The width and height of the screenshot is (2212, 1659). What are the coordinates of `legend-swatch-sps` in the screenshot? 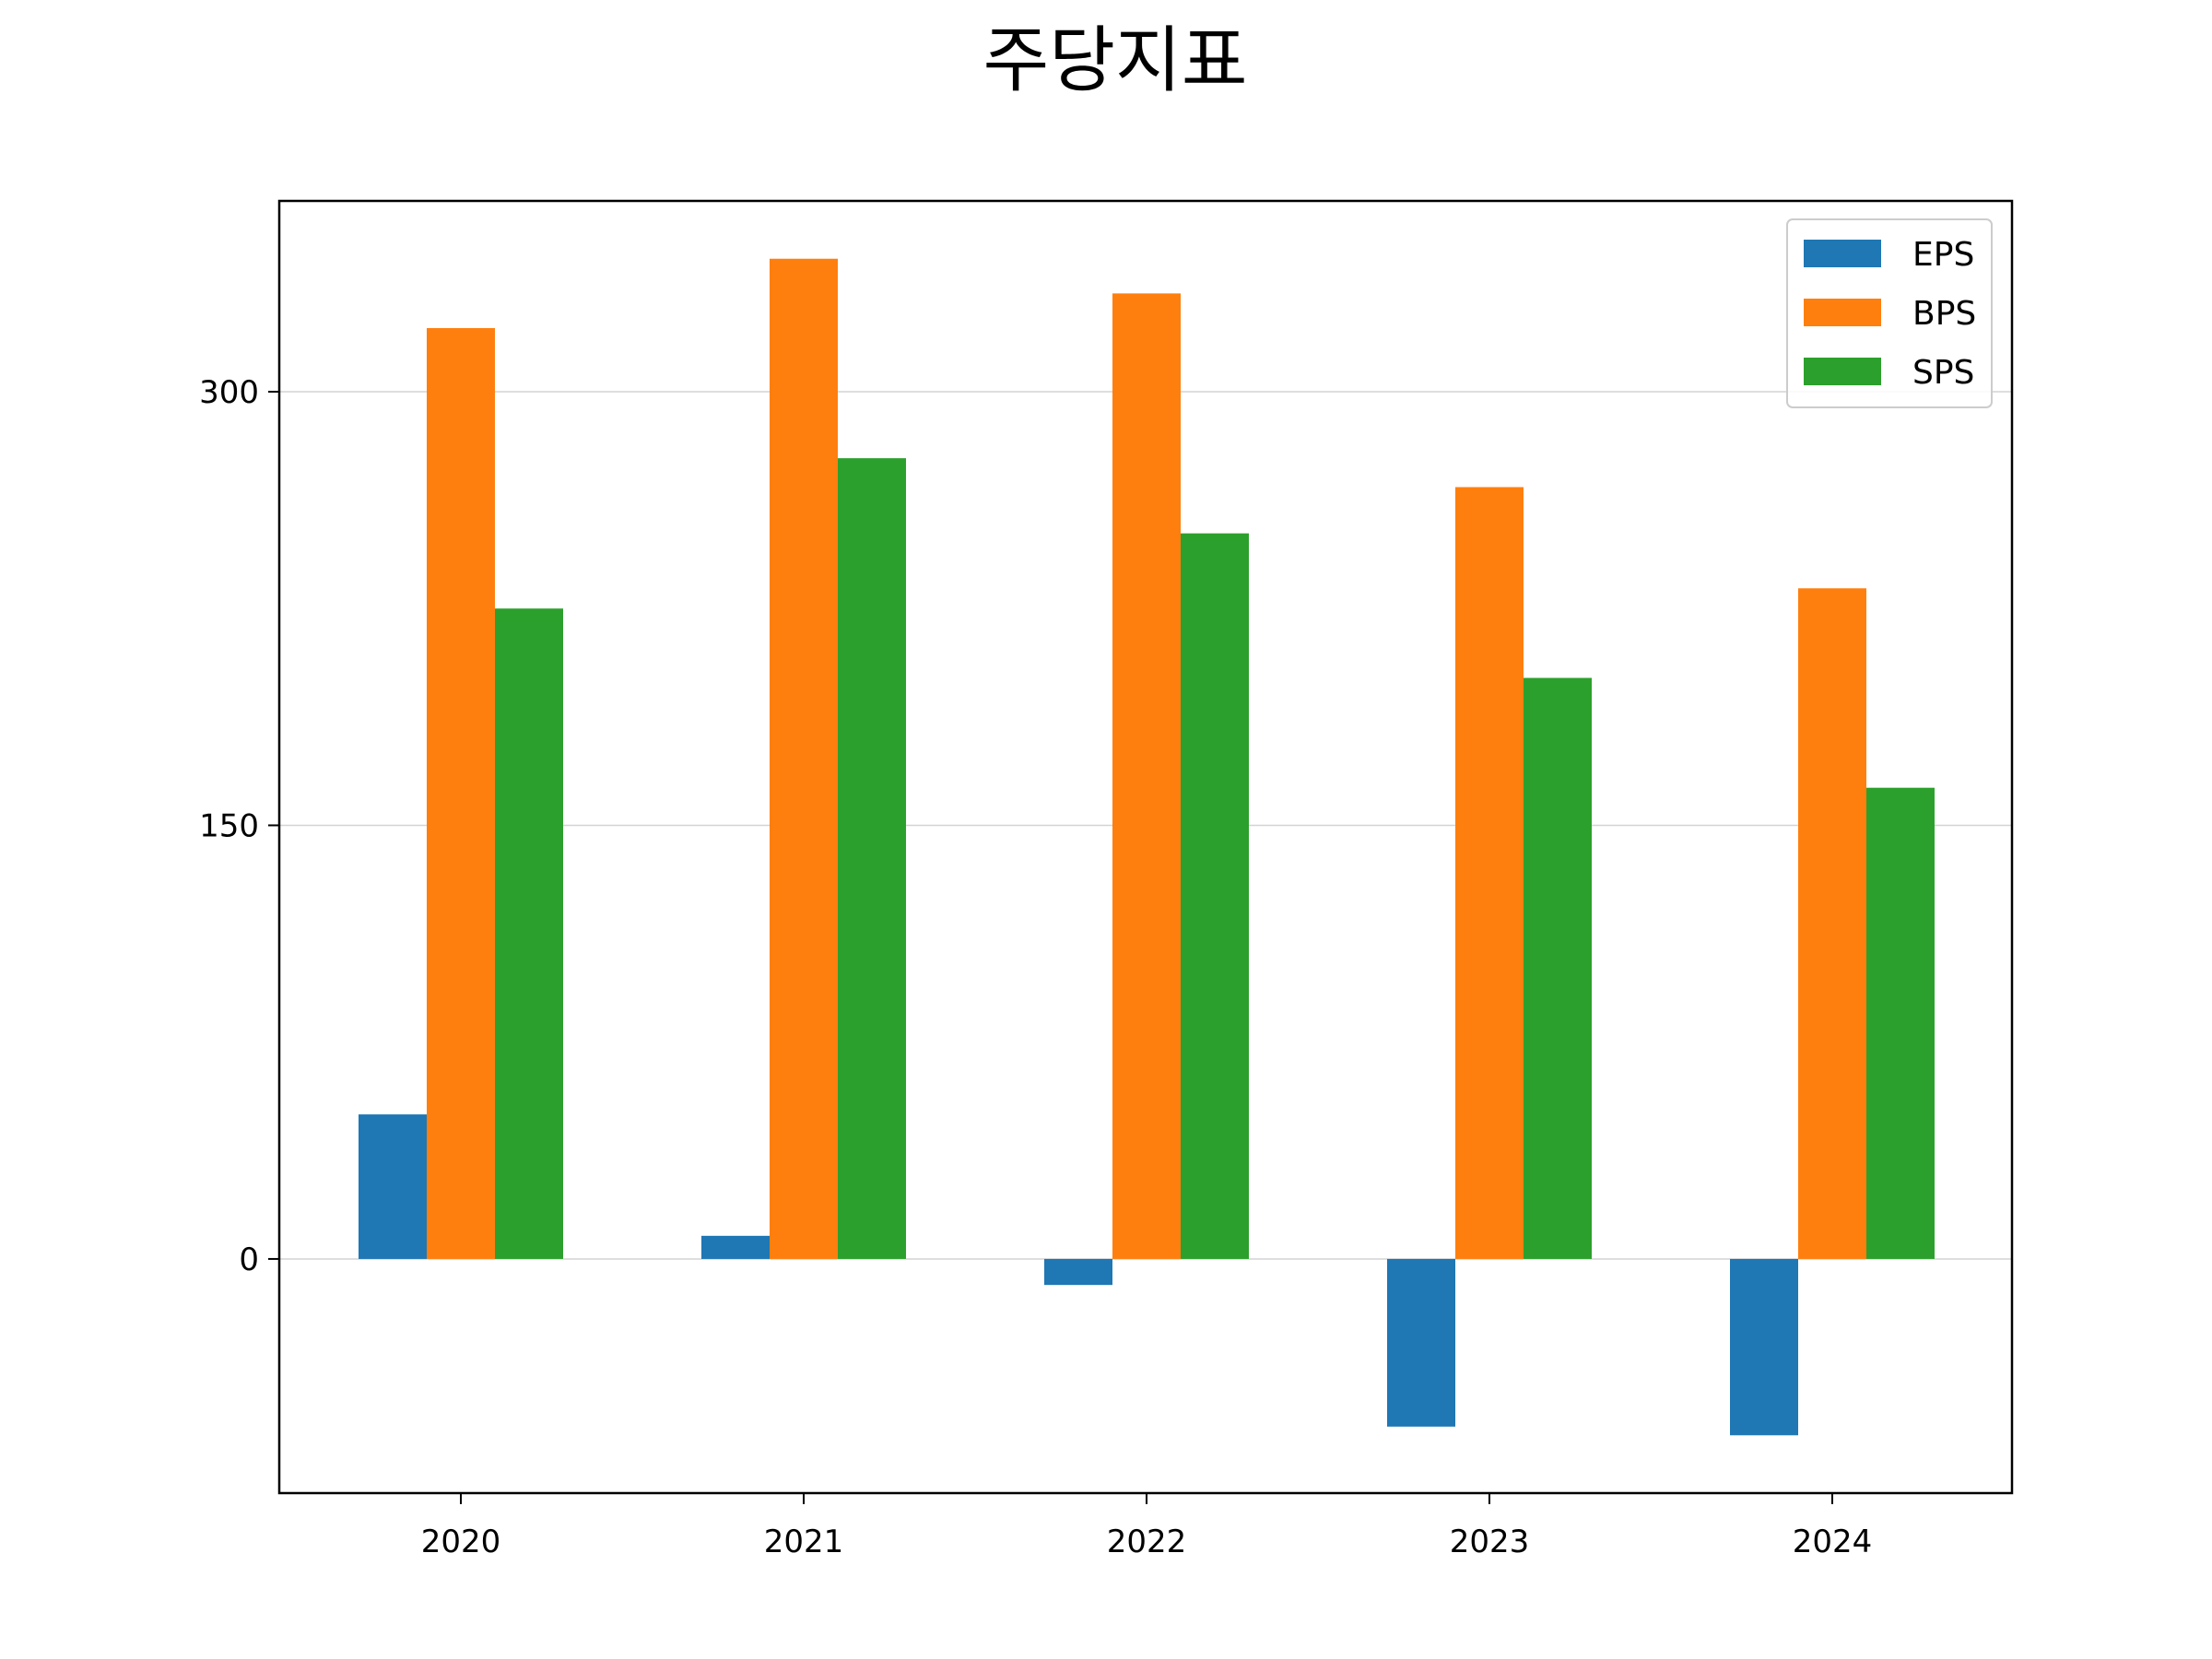 It's located at (1842, 371).